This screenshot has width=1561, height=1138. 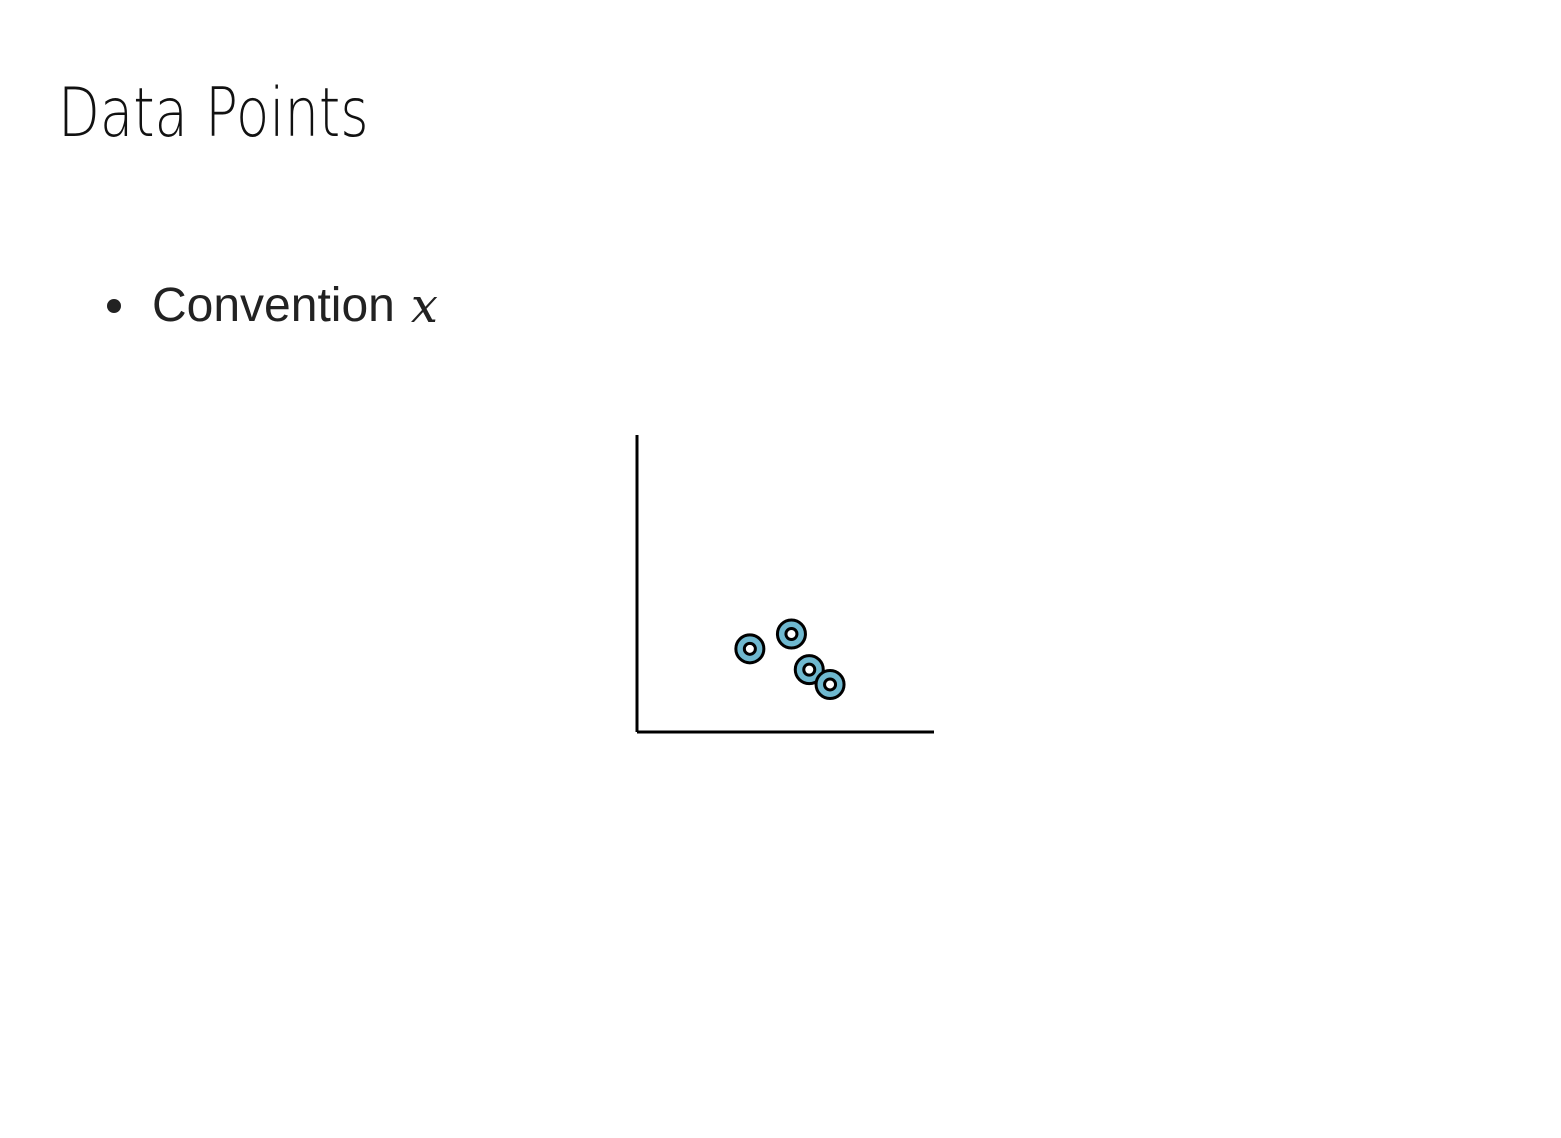 I want to click on bullet-list: Convention x, so click(x=272, y=306).